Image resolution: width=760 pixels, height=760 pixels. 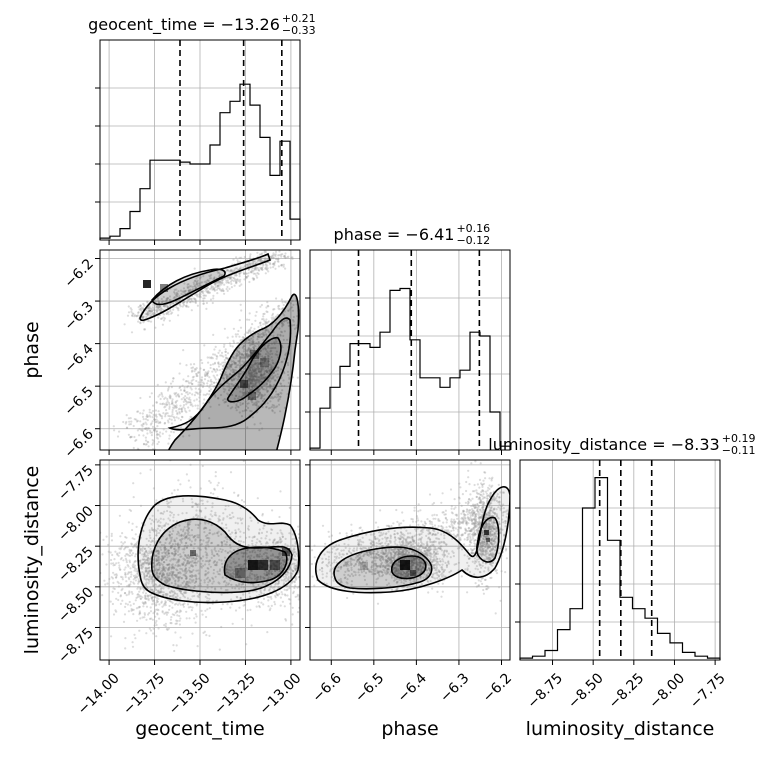 What do you see at coordinates (76, 605) in the screenshot?
I see `tick-label-y: −8.50` at bounding box center [76, 605].